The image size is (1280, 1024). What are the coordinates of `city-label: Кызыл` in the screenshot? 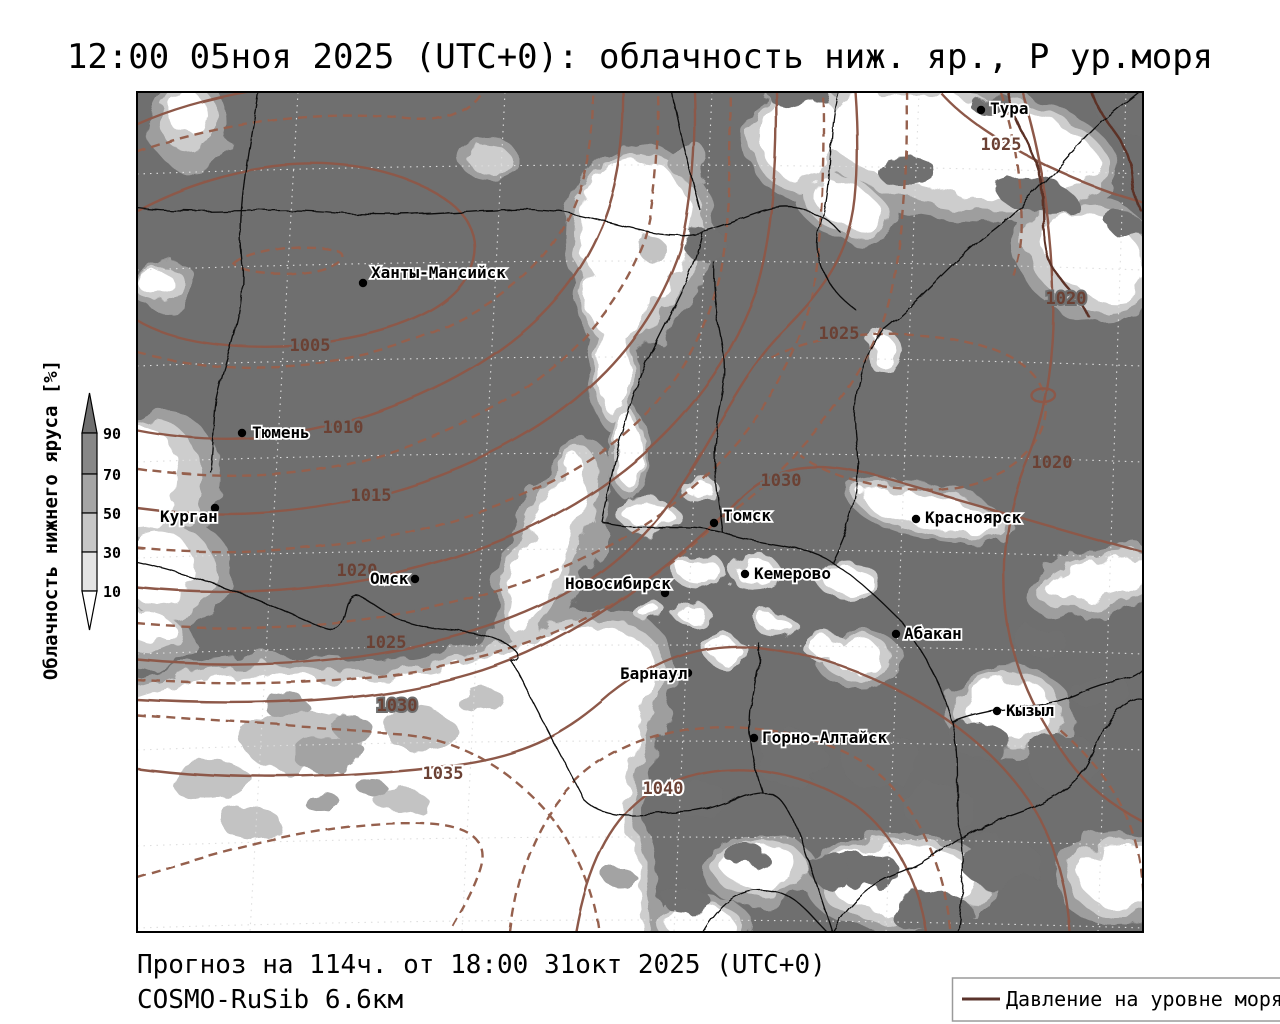 It's located at (1030, 710).